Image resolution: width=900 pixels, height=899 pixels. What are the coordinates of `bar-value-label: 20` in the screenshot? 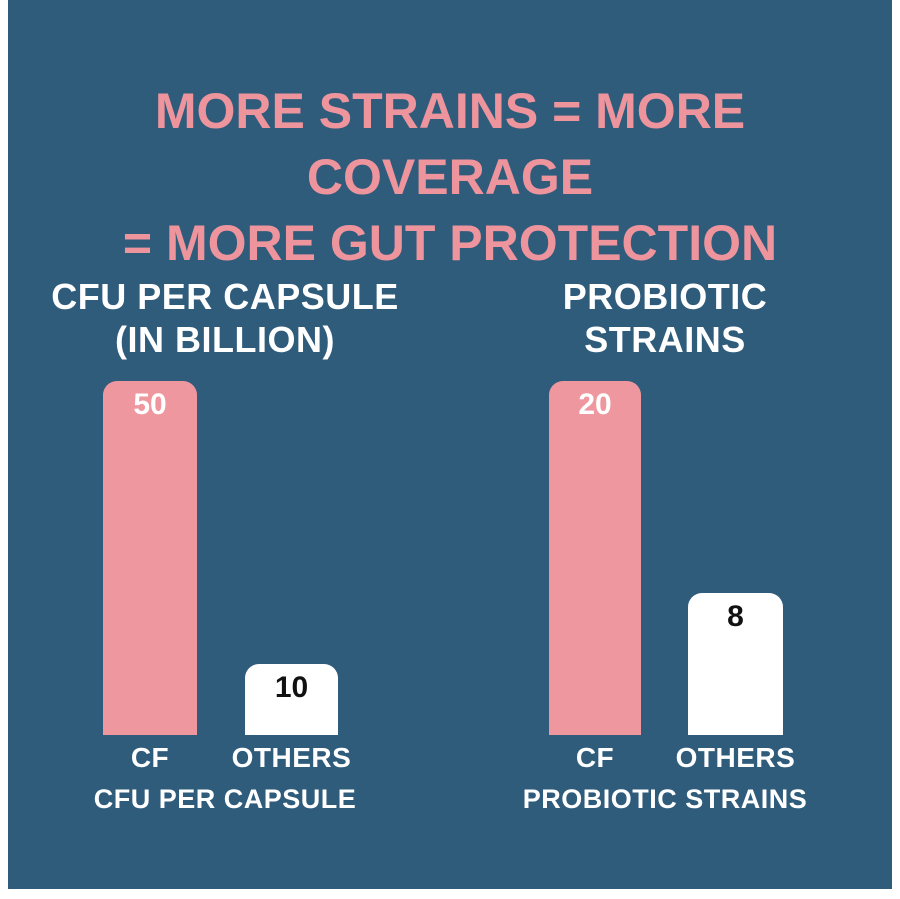 It's located at (595, 404).